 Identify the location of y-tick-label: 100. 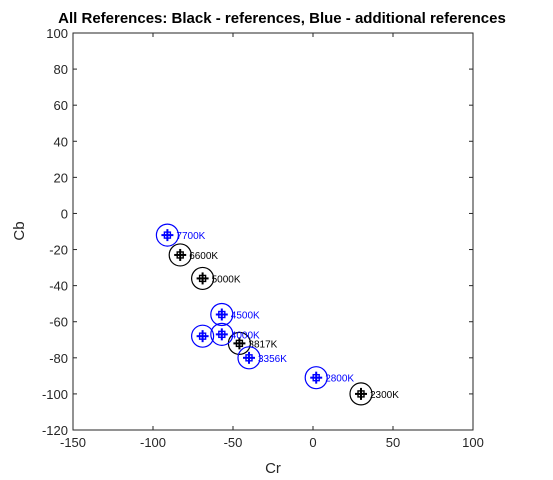
(57, 33).